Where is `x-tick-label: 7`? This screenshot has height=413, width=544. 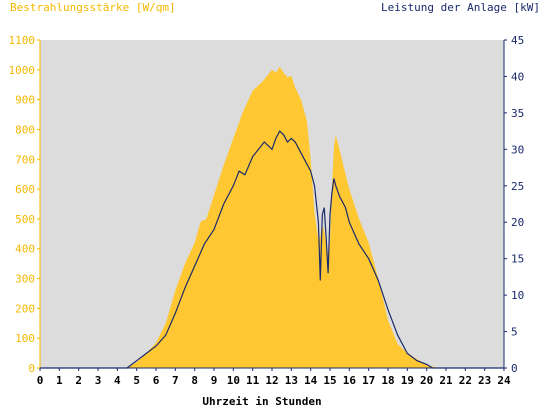 x-tick-label: 7 is located at coordinates (175, 380).